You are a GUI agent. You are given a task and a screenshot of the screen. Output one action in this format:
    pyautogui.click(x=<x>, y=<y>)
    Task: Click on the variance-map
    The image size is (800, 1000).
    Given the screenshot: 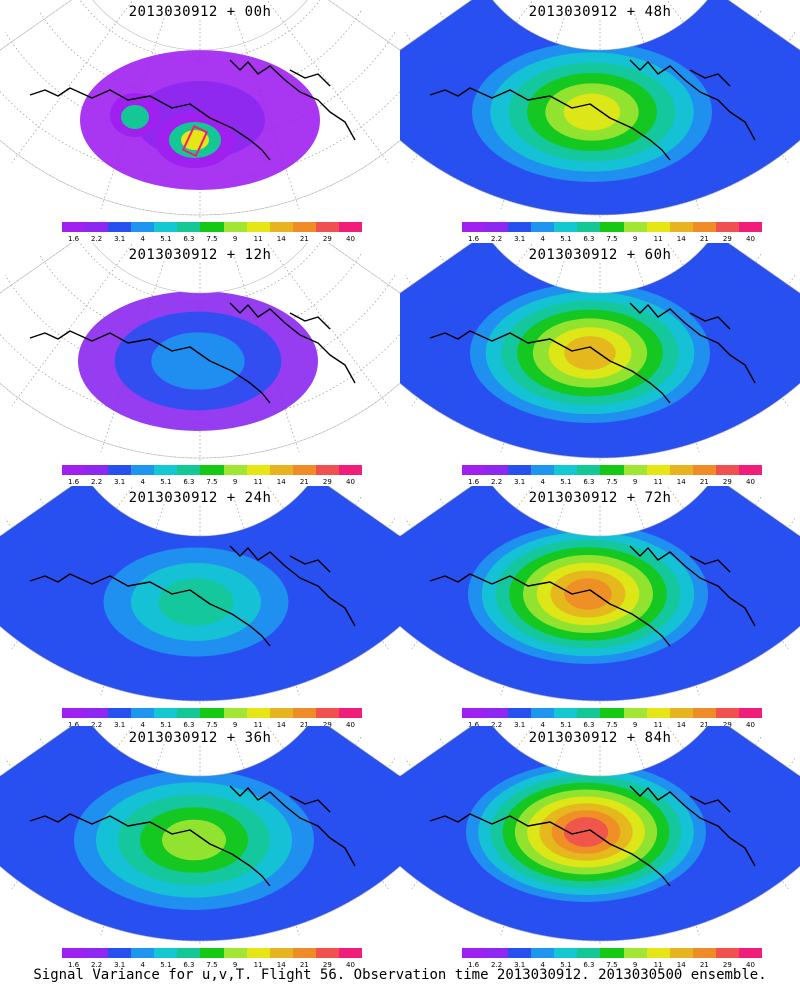 What is the action you would take?
    pyautogui.click(x=200, y=596)
    